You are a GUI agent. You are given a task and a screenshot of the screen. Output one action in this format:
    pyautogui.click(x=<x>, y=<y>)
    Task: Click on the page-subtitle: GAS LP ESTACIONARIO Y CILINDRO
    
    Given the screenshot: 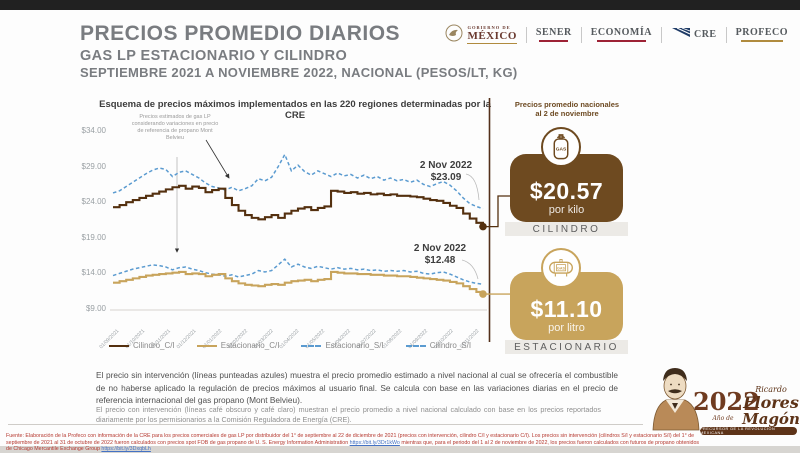 What is the action you would take?
    pyautogui.click(x=214, y=56)
    